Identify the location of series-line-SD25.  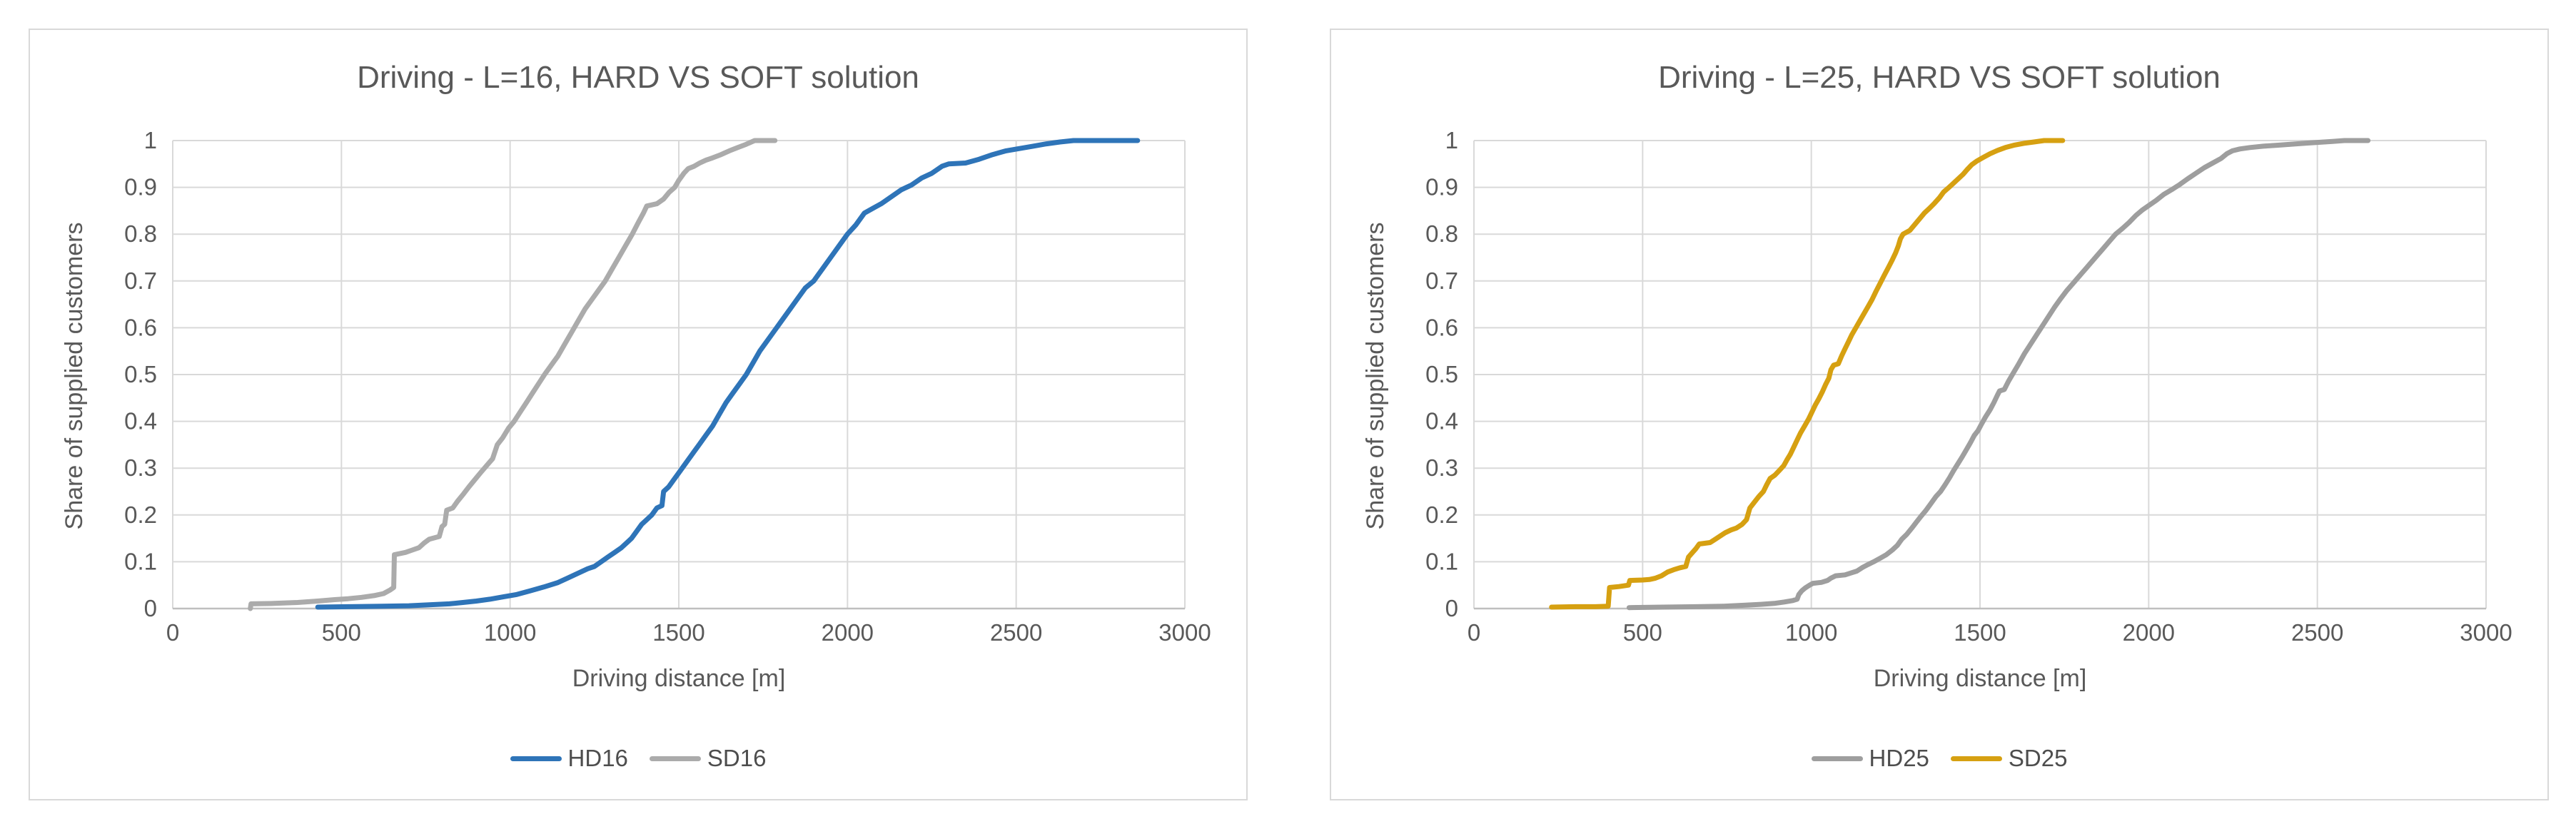
(1807, 374).